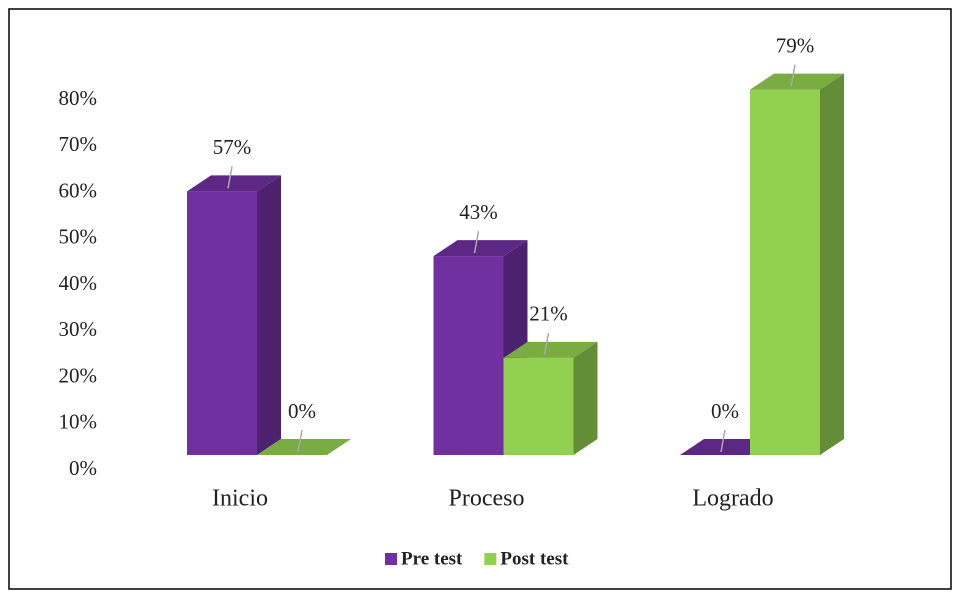 The width and height of the screenshot is (960, 592). Describe the element at coordinates (548, 314) in the screenshot. I see `value-label: 21%` at that location.